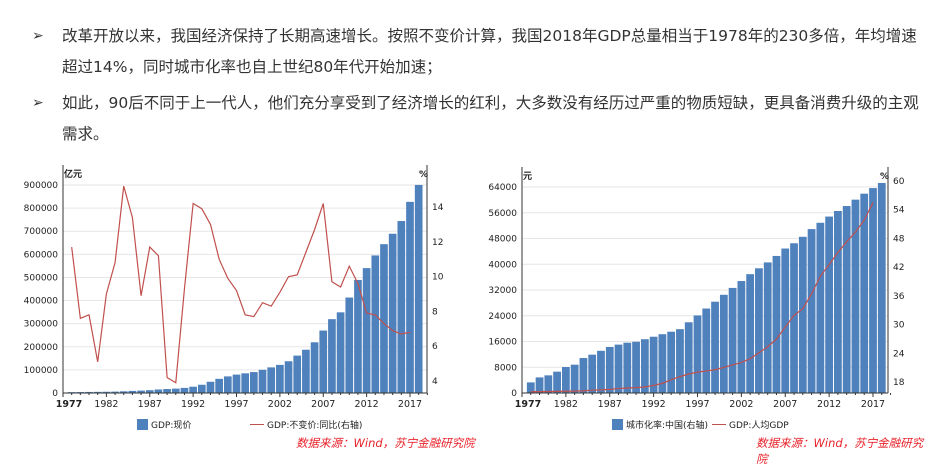 The width and height of the screenshot is (931, 467). I want to click on legend-gdp-current: GDP:现价, so click(164, 424).